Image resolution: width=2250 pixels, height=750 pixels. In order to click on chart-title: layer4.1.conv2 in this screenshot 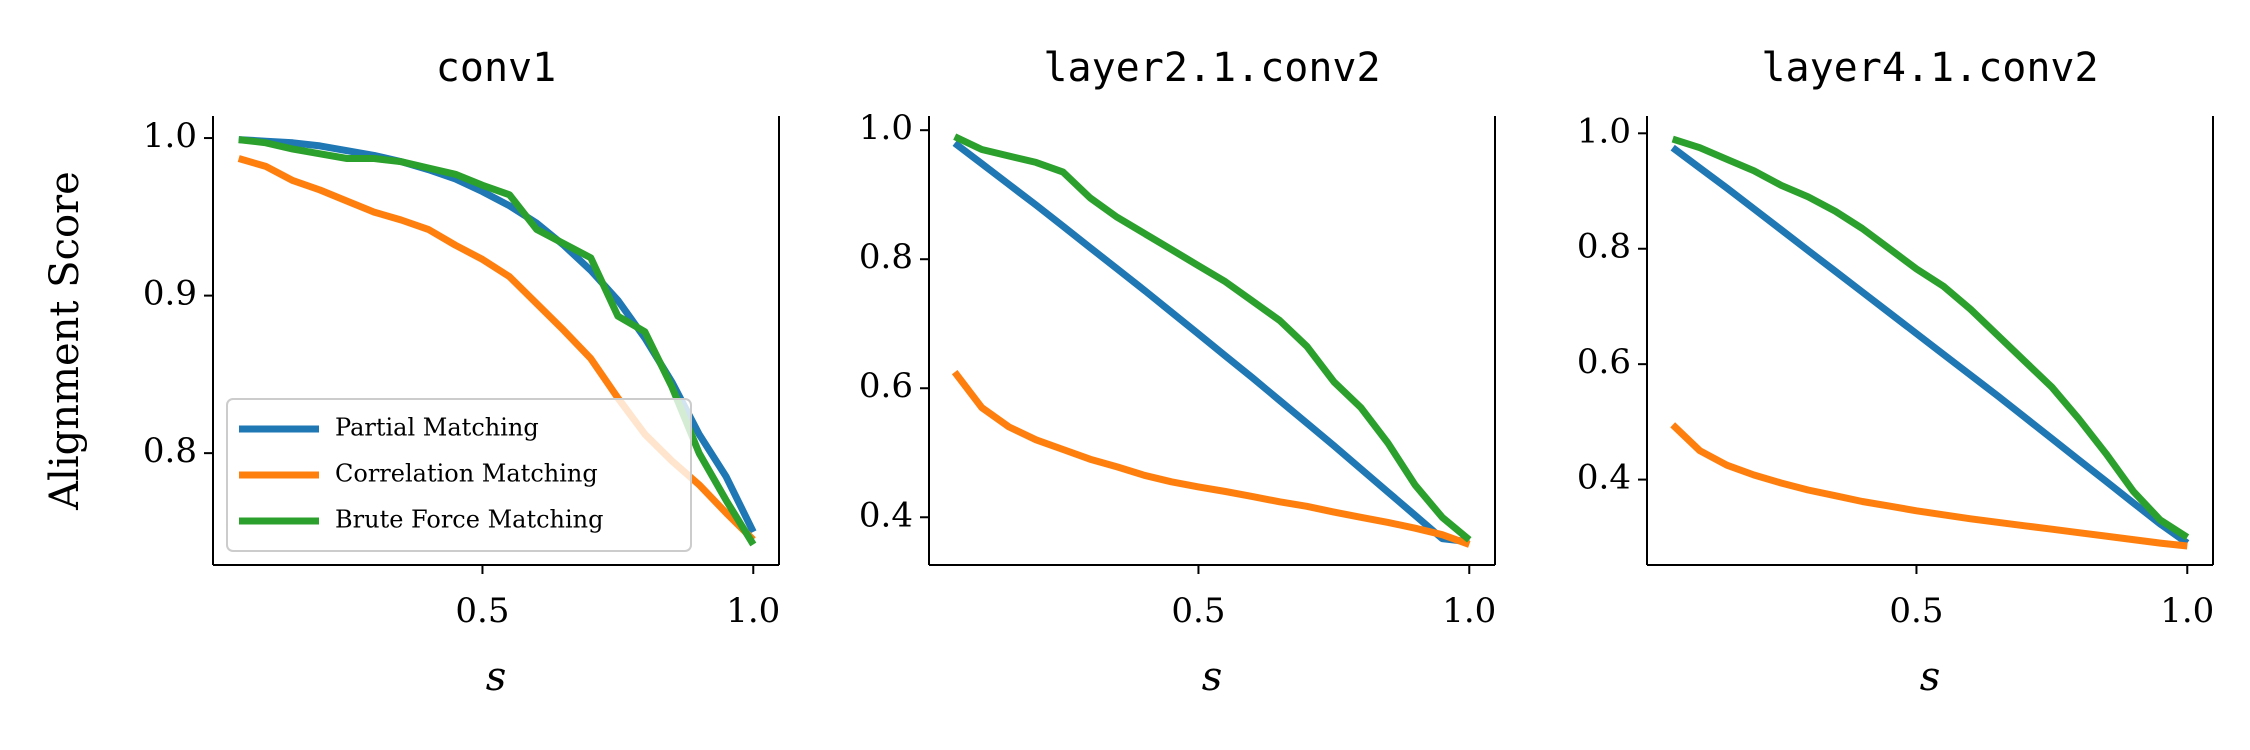, I will do `click(1929, 68)`.